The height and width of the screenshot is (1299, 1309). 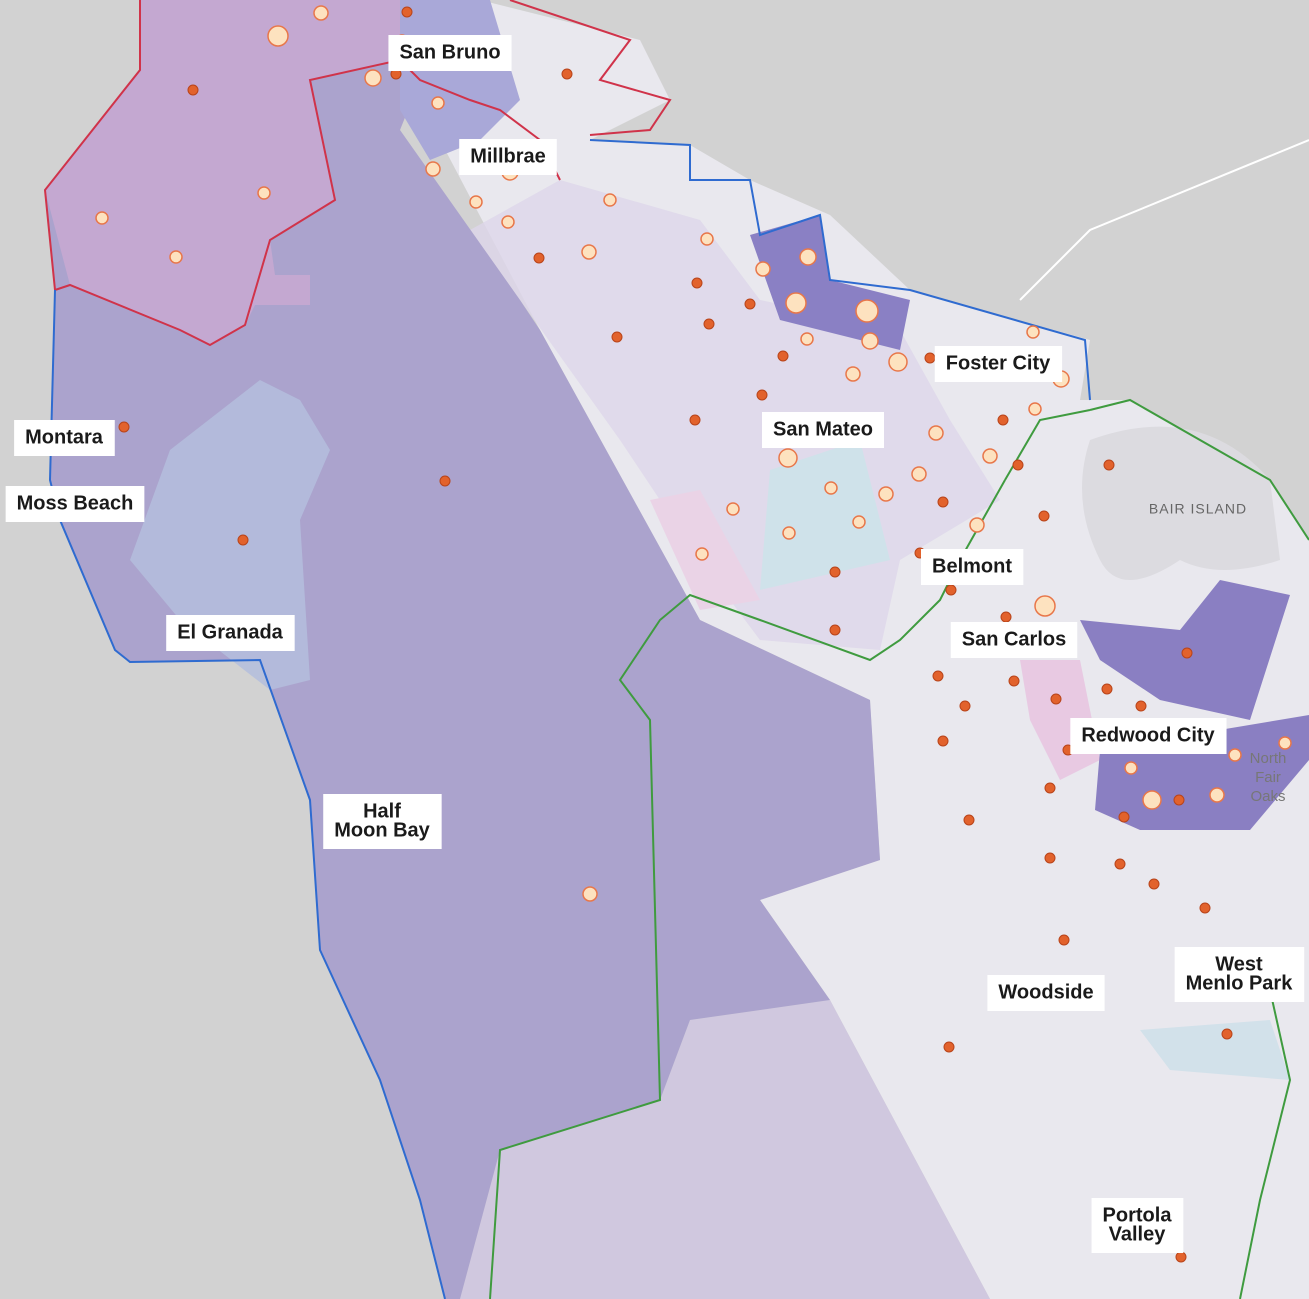 I want to click on place-label: San Bruno, so click(x=450, y=53).